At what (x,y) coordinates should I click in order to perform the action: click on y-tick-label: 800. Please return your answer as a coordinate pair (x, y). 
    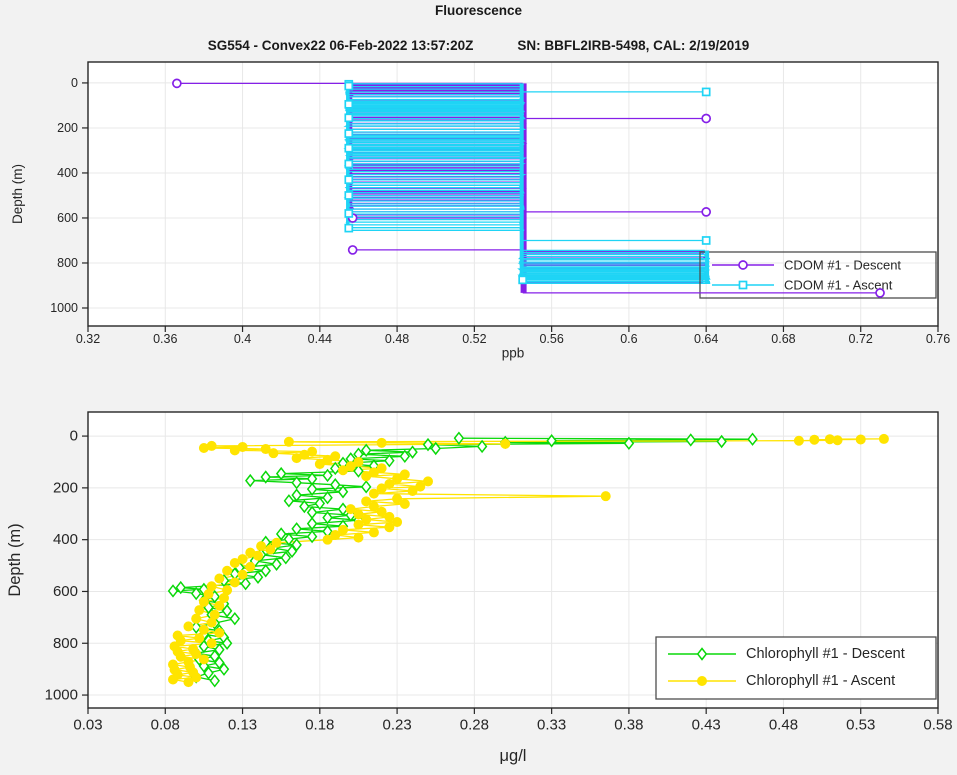
    Looking at the image, I should click on (65, 643).